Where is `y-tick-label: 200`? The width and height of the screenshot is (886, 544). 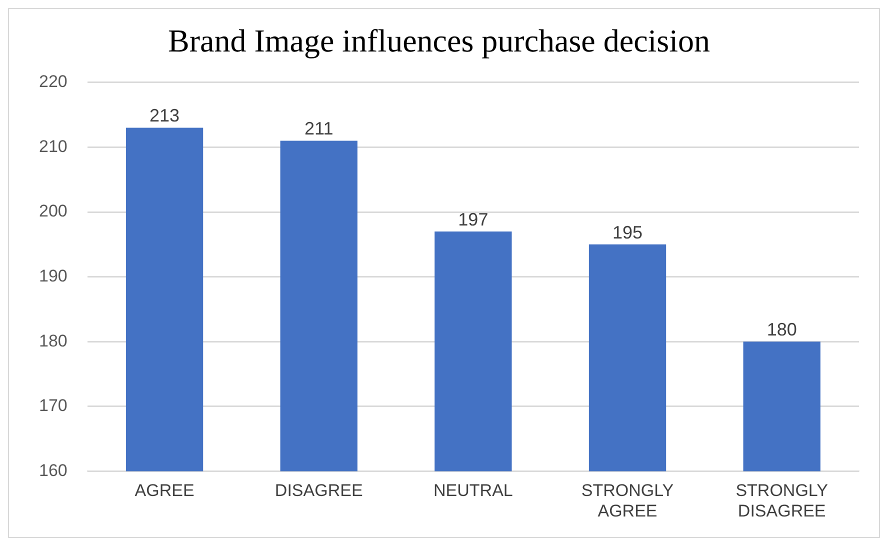
y-tick-label: 200 is located at coordinates (53, 211).